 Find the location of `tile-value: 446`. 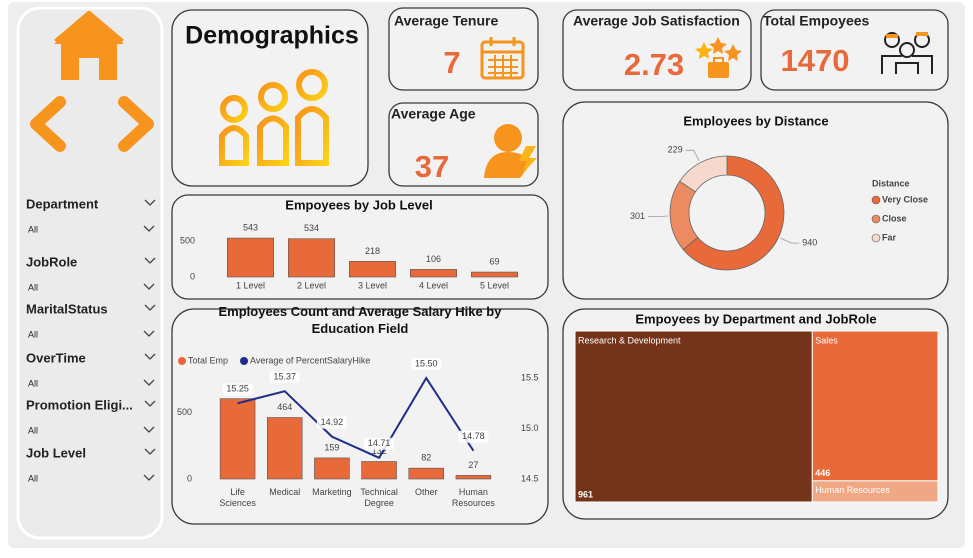

tile-value: 446 is located at coordinates (822, 473).